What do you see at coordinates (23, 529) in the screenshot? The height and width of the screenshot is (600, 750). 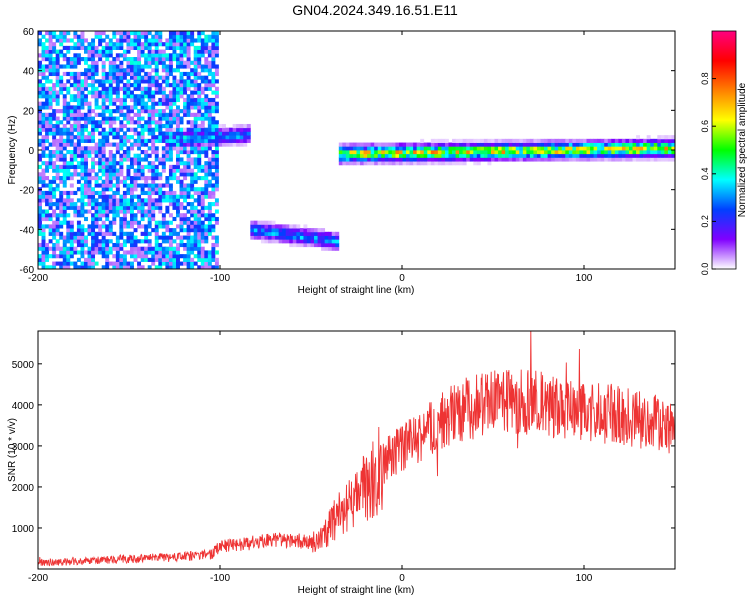 I see `snr-y-tick-label: 1000` at bounding box center [23, 529].